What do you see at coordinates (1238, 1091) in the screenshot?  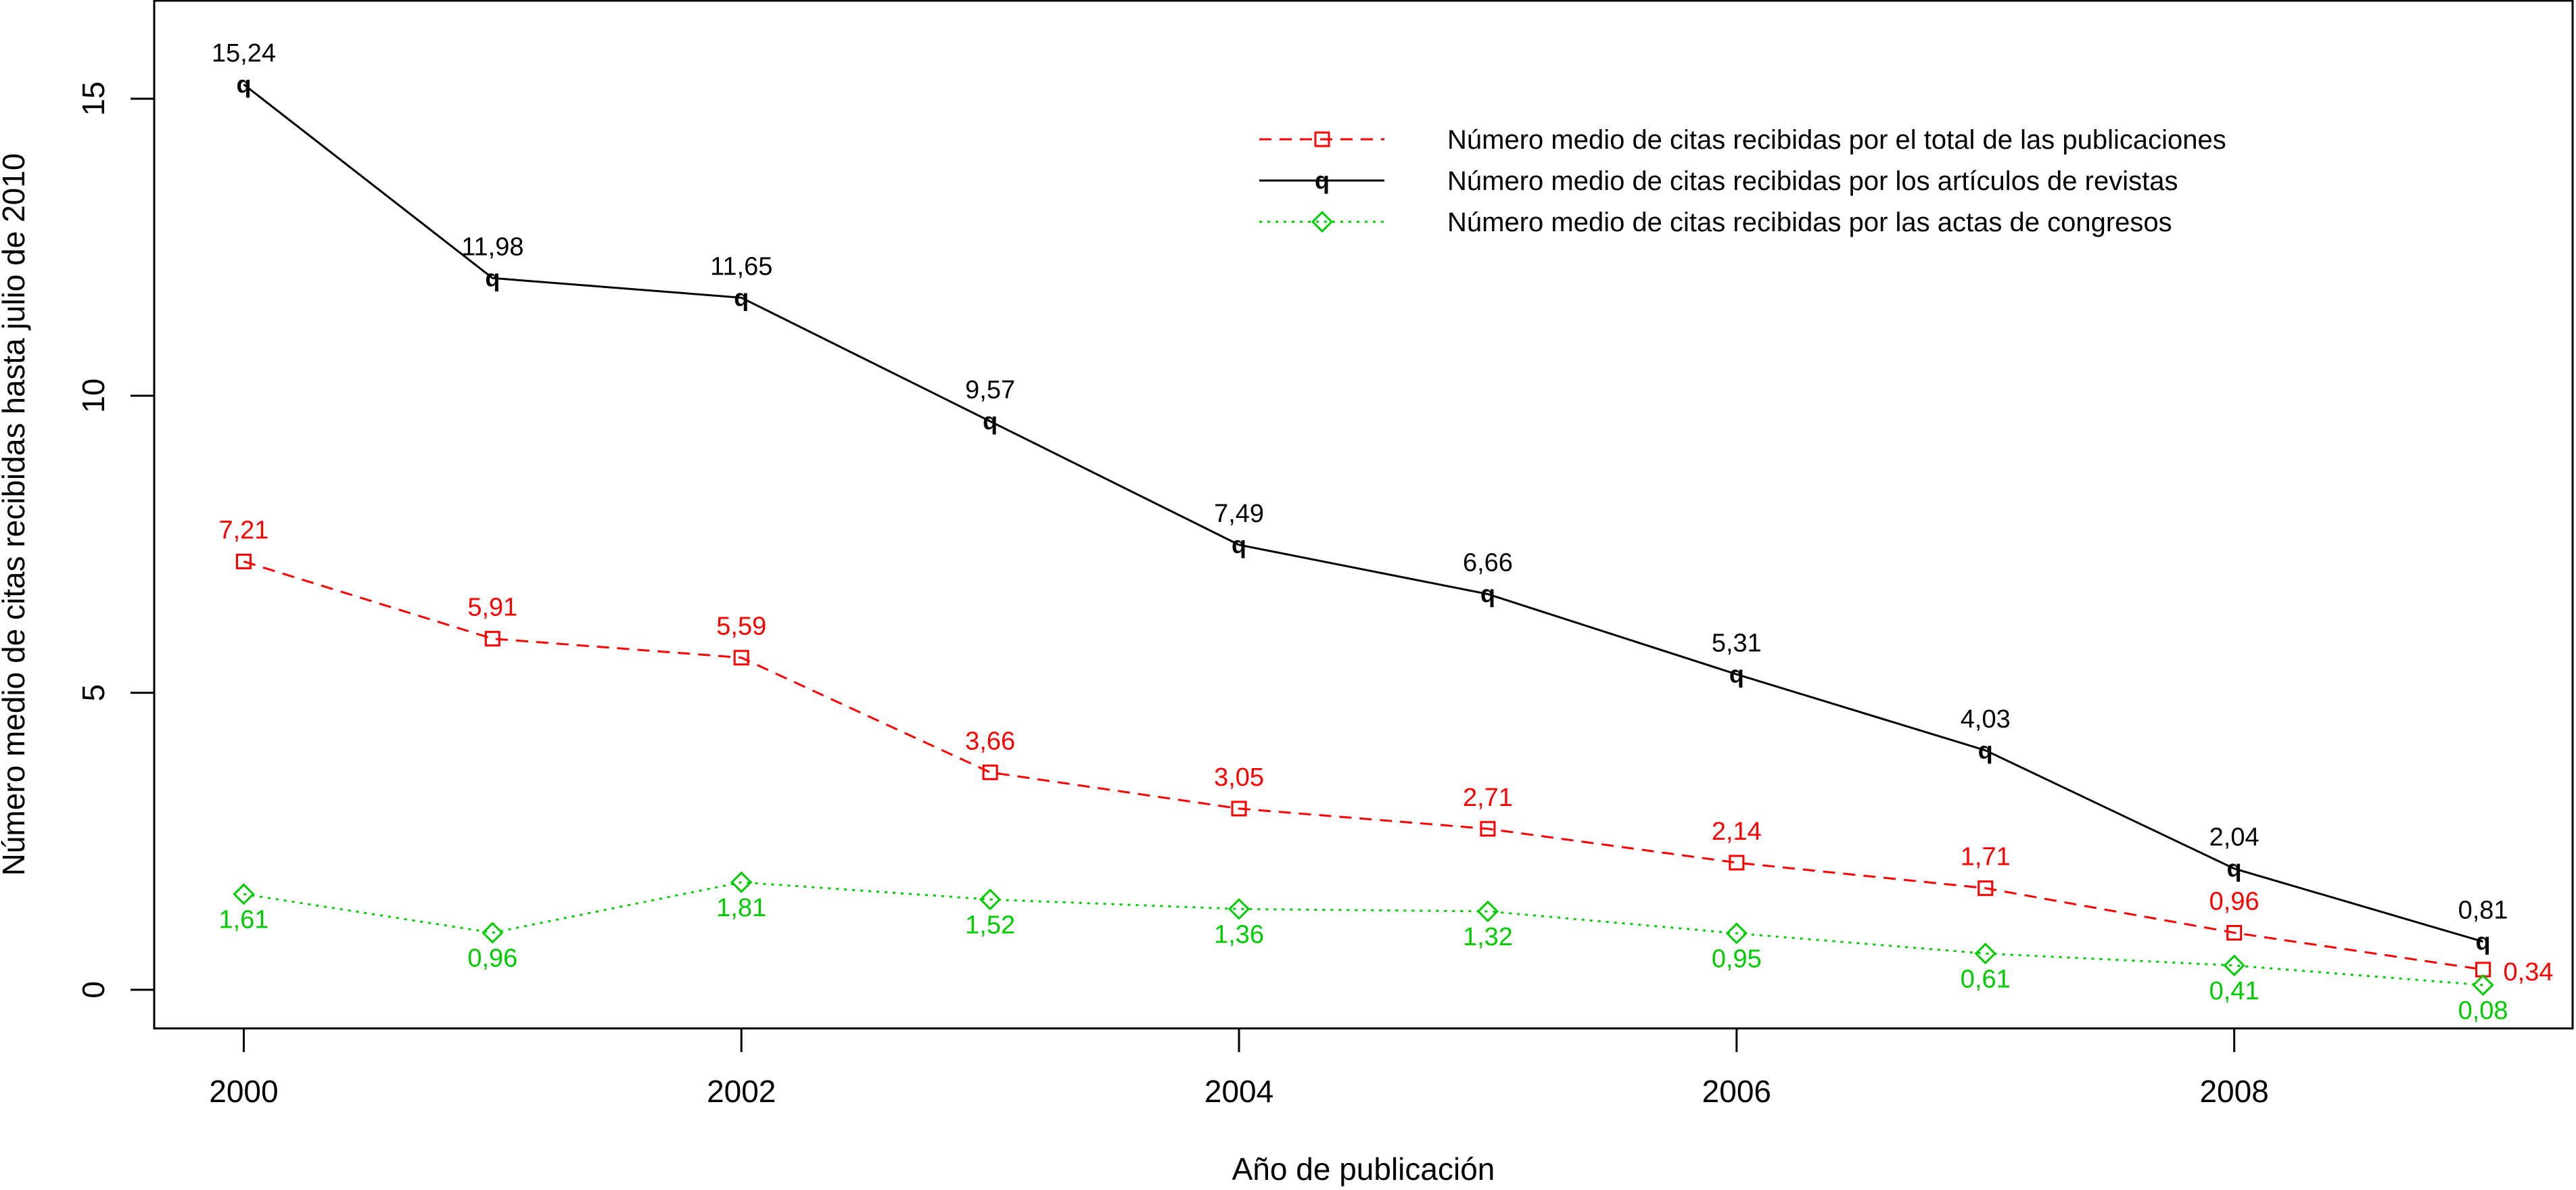 I see `x-tick-label: 2004` at bounding box center [1238, 1091].